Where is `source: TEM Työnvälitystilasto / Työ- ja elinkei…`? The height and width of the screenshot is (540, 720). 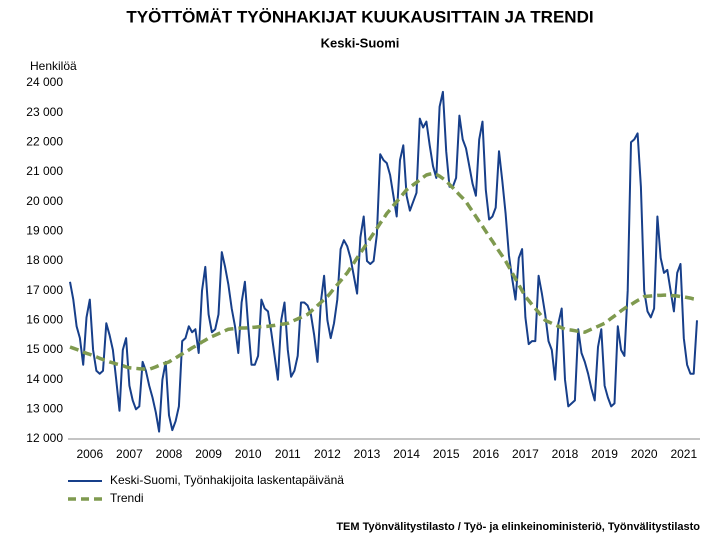 source: TEM Työnvälitystilasto / Työ- ja elinkei… is located at coordinates (518, 527).